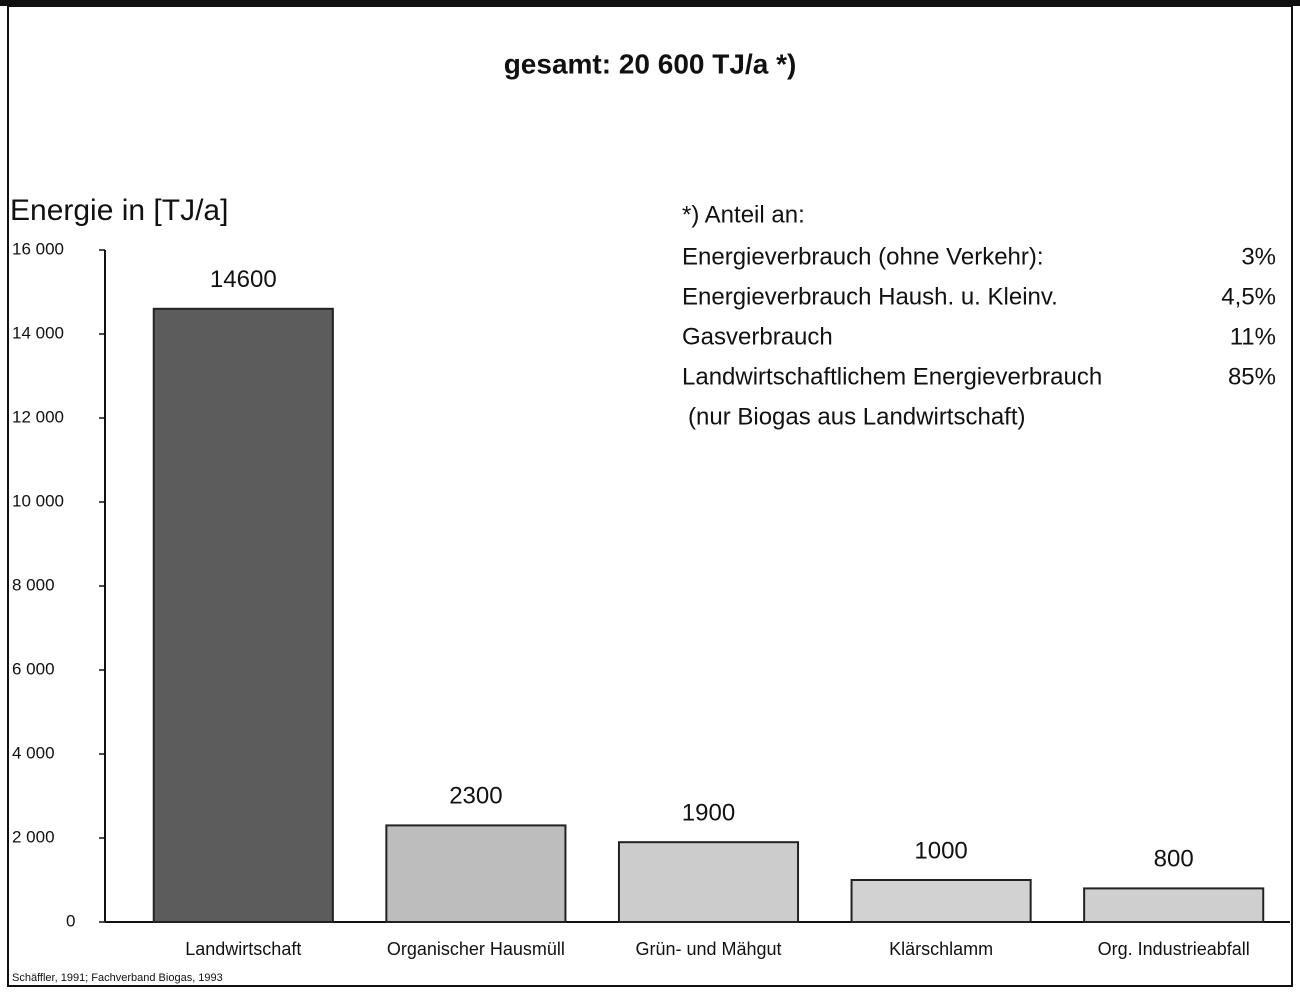 The image size is (1300, 993). What do you see at coordinates (941, 949) in the screenshot?
I see `x-tick-label: Klärschlamm` at bounding box center [941, 949].